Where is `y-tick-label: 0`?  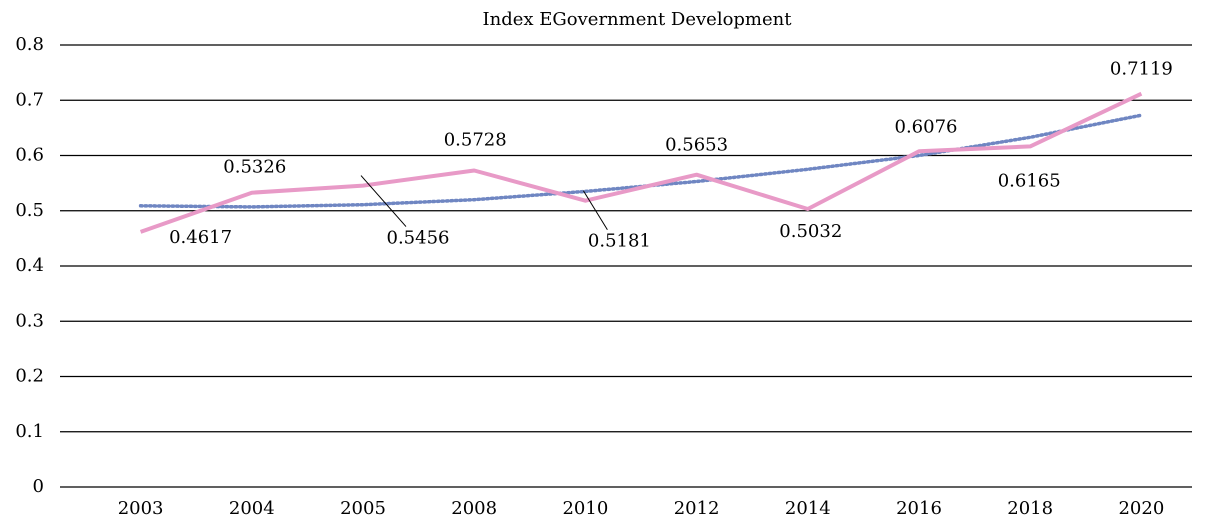
y-tick-label: 0 is located at coordinates (38, 486).